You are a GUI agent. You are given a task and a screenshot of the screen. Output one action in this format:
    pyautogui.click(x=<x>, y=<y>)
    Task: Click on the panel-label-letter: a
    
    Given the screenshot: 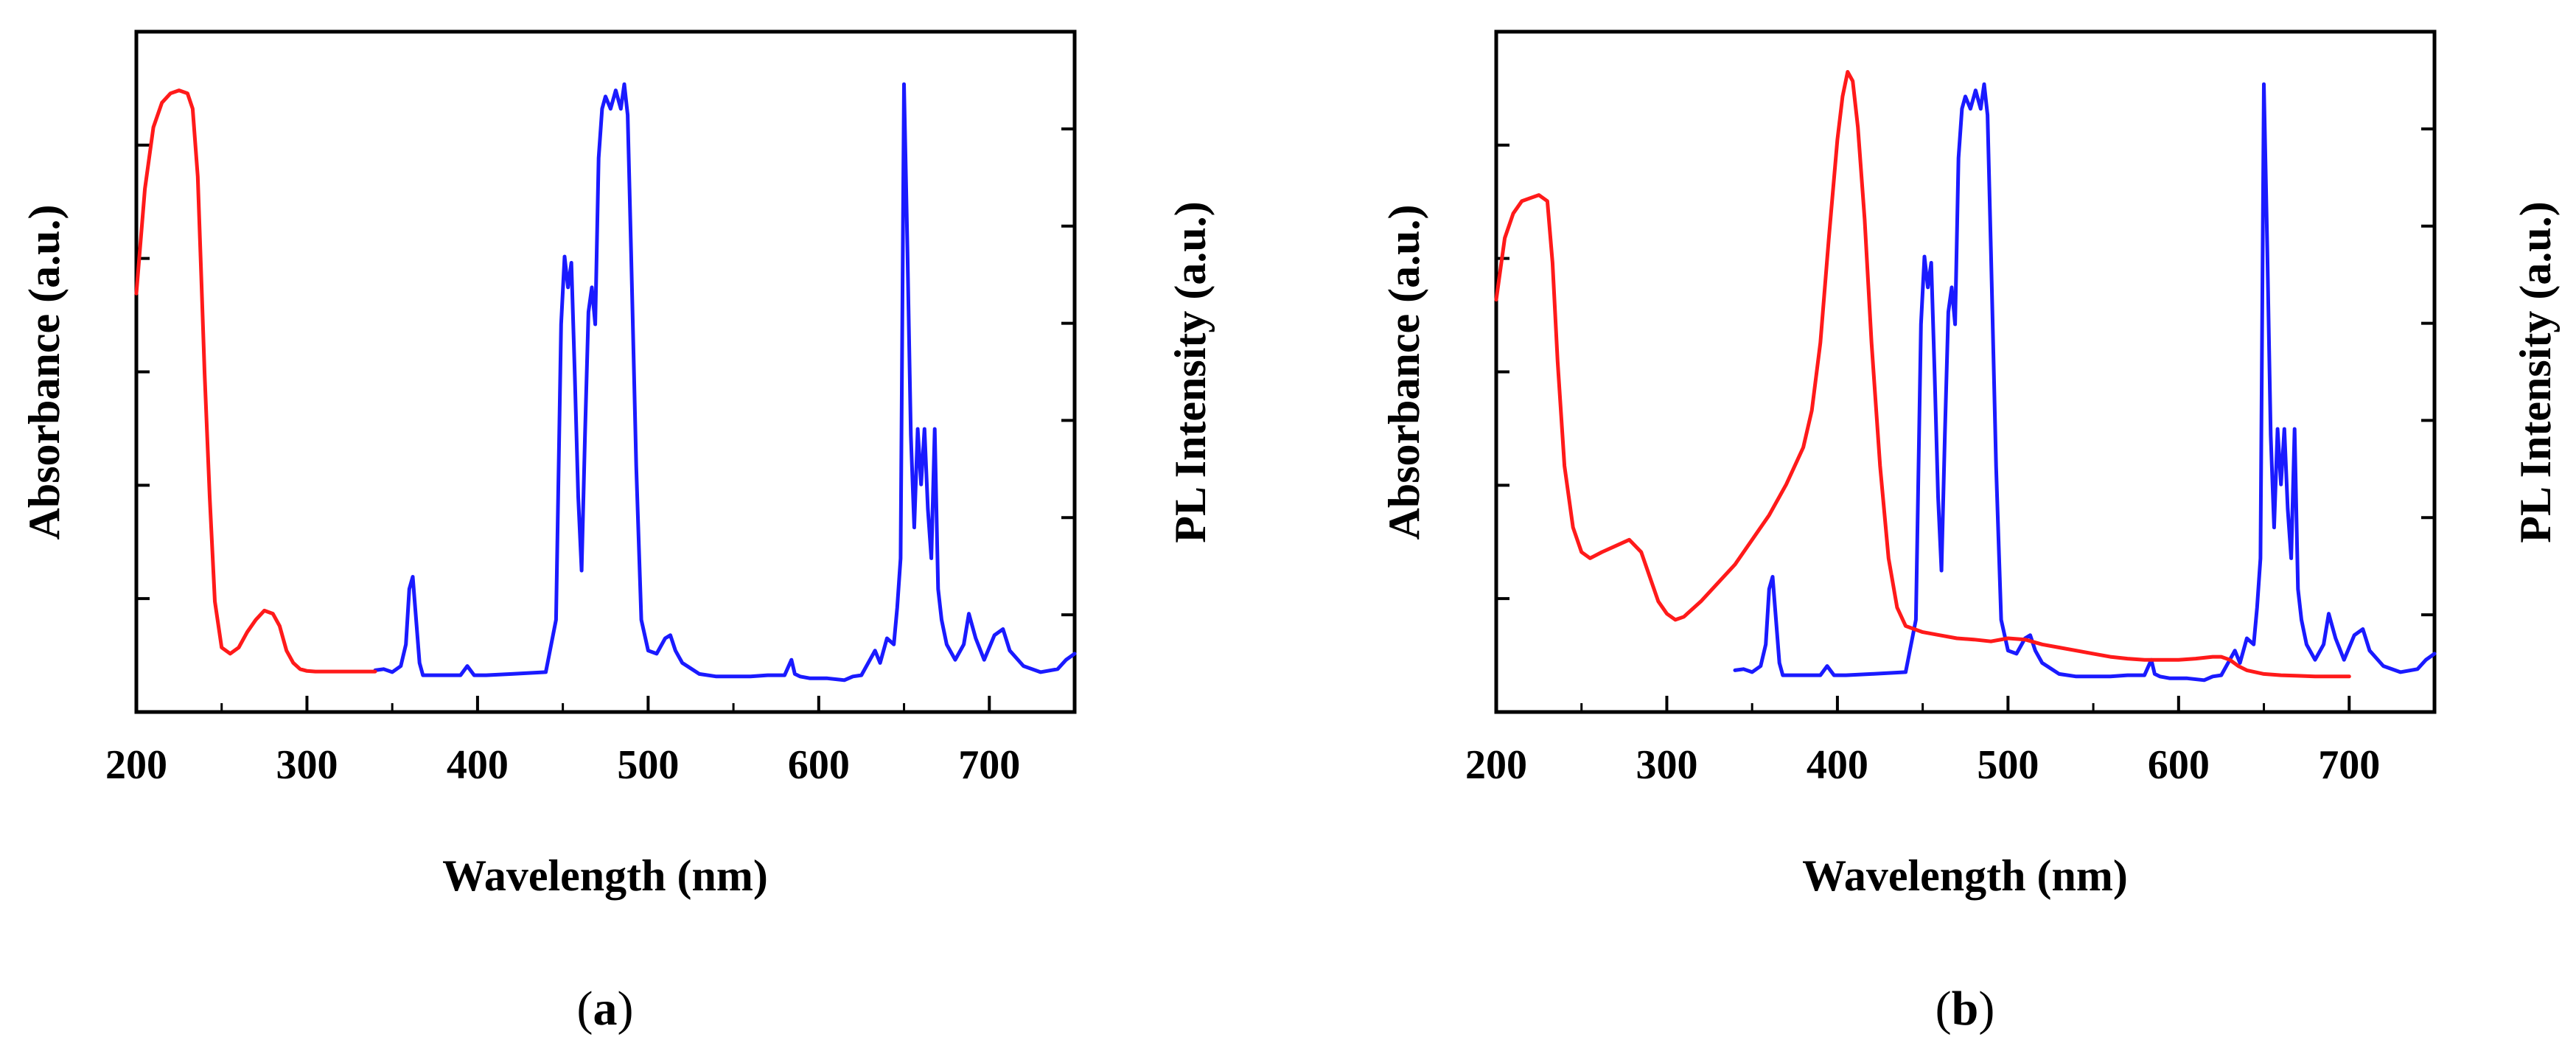 What is the action you would take?
    pyautogui.click(x=605, y=1009)
    